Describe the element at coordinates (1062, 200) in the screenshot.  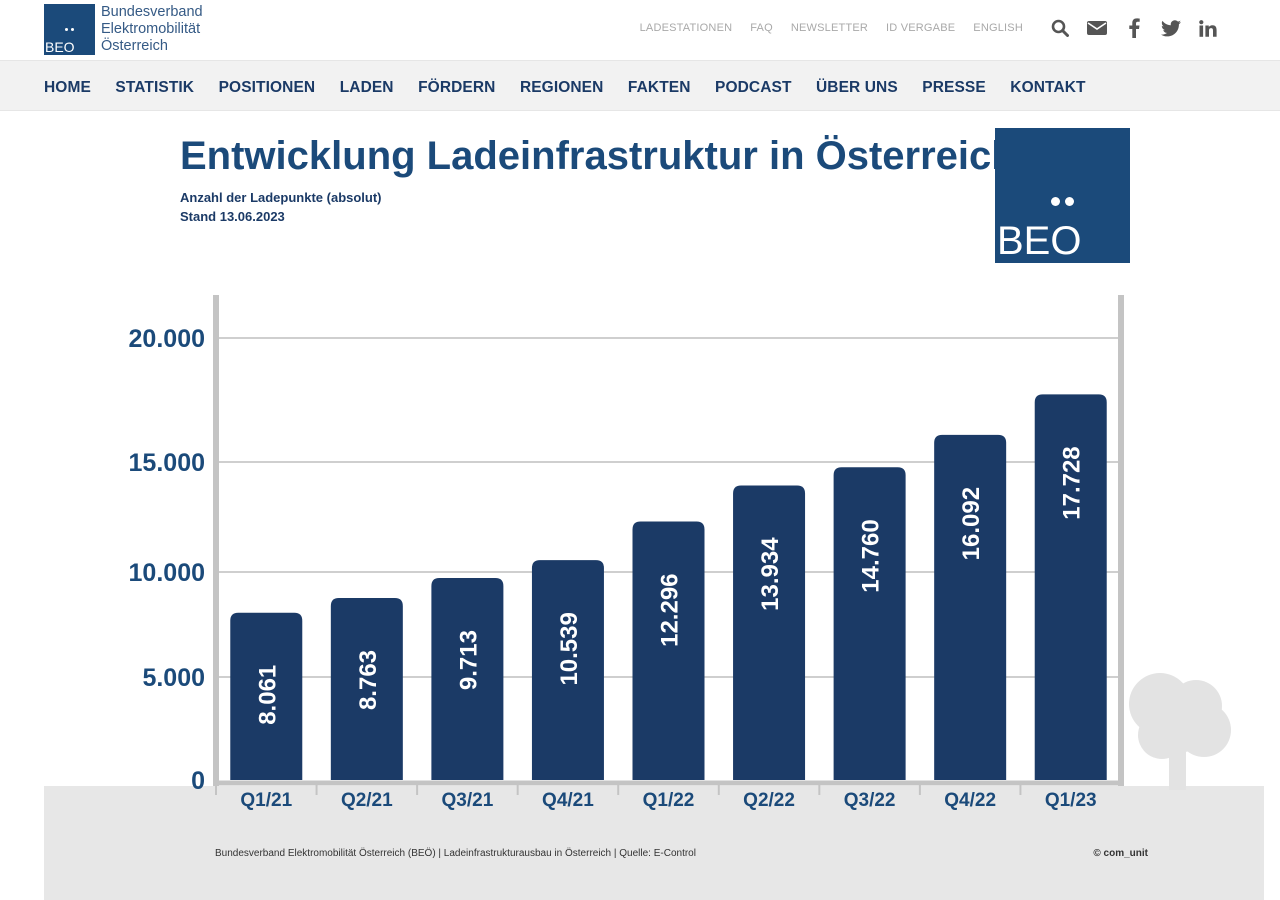
I see `badge-dots` at that location.